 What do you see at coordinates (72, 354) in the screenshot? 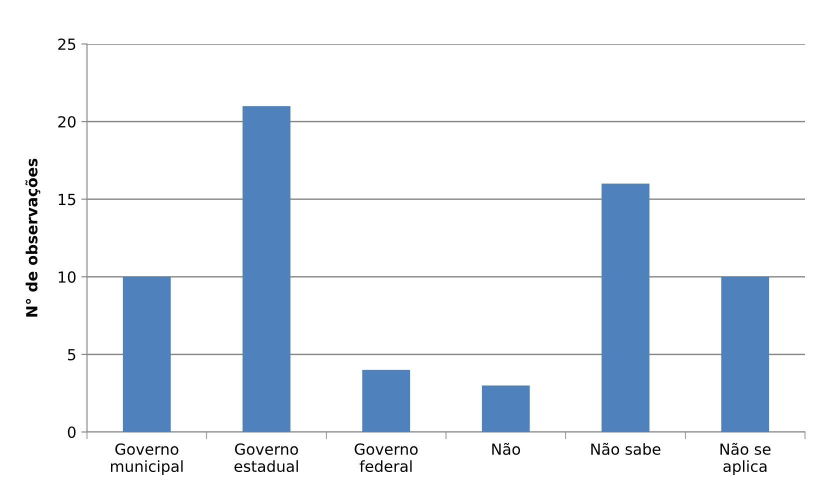
I see `y-tick-label: 5` at bounding box center [72, 354].